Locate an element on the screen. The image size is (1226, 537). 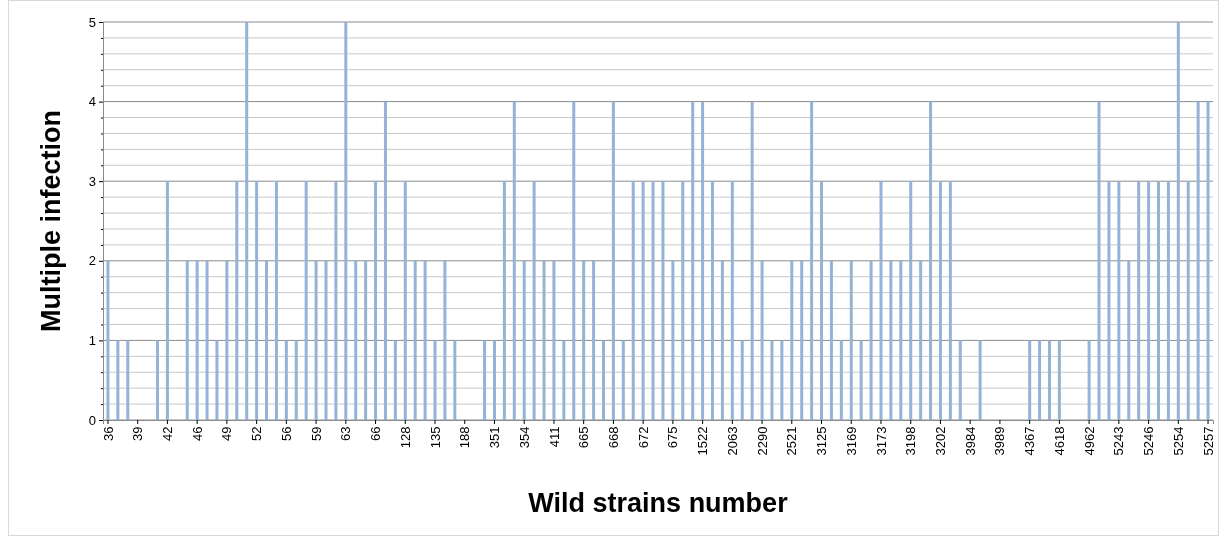
x-tick-label: 3169 is located at coordinates (851, 441).